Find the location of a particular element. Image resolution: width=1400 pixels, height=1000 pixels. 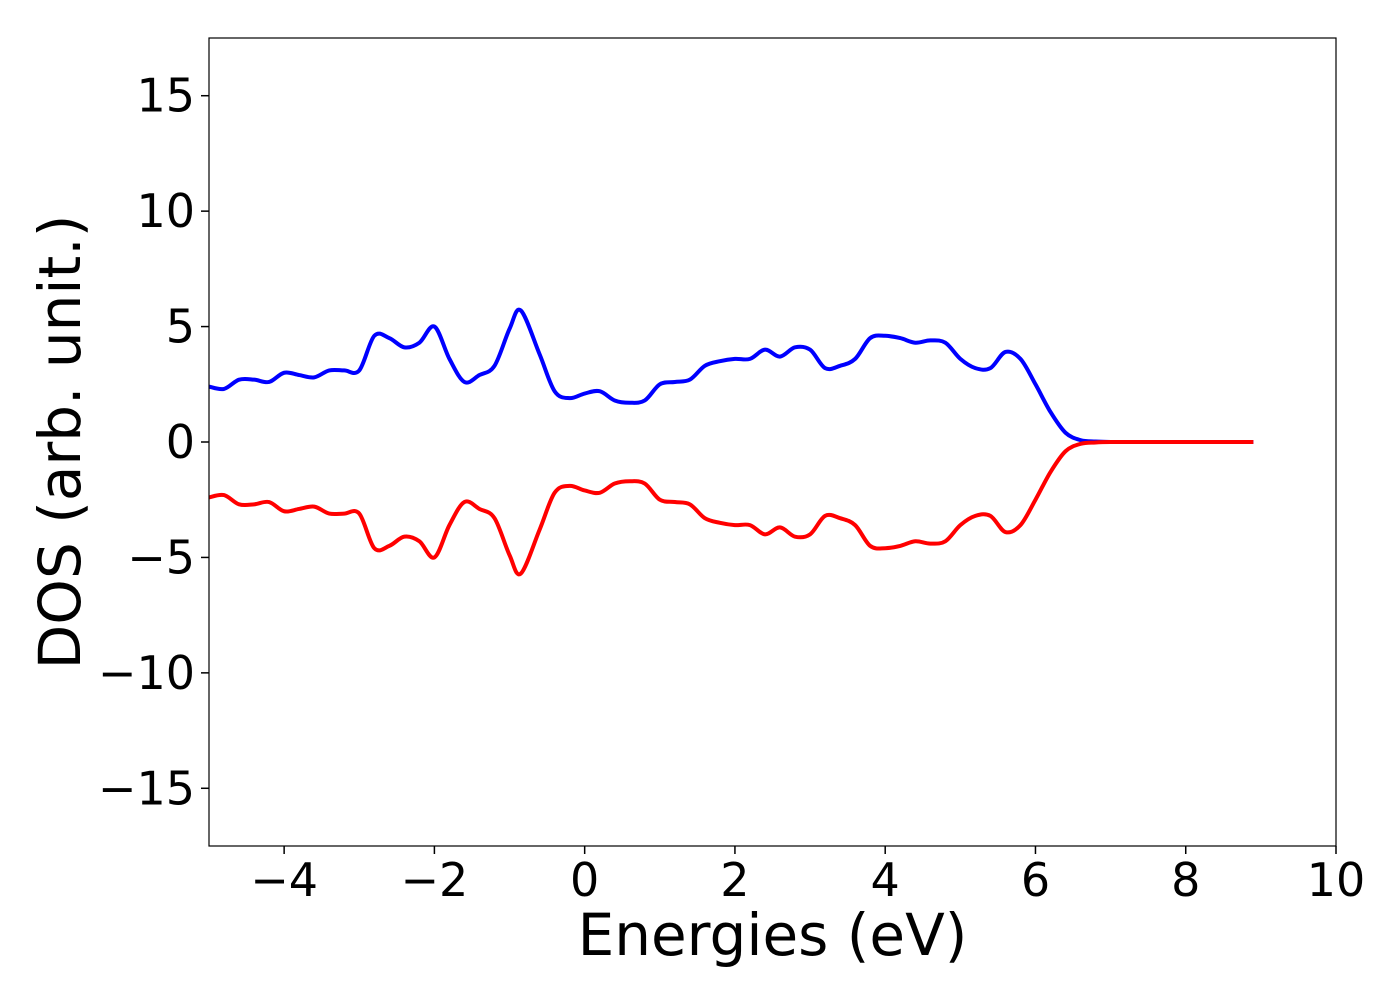

y-axis-title: DOS (arb. unit.) is located at coordinates (60, 442).